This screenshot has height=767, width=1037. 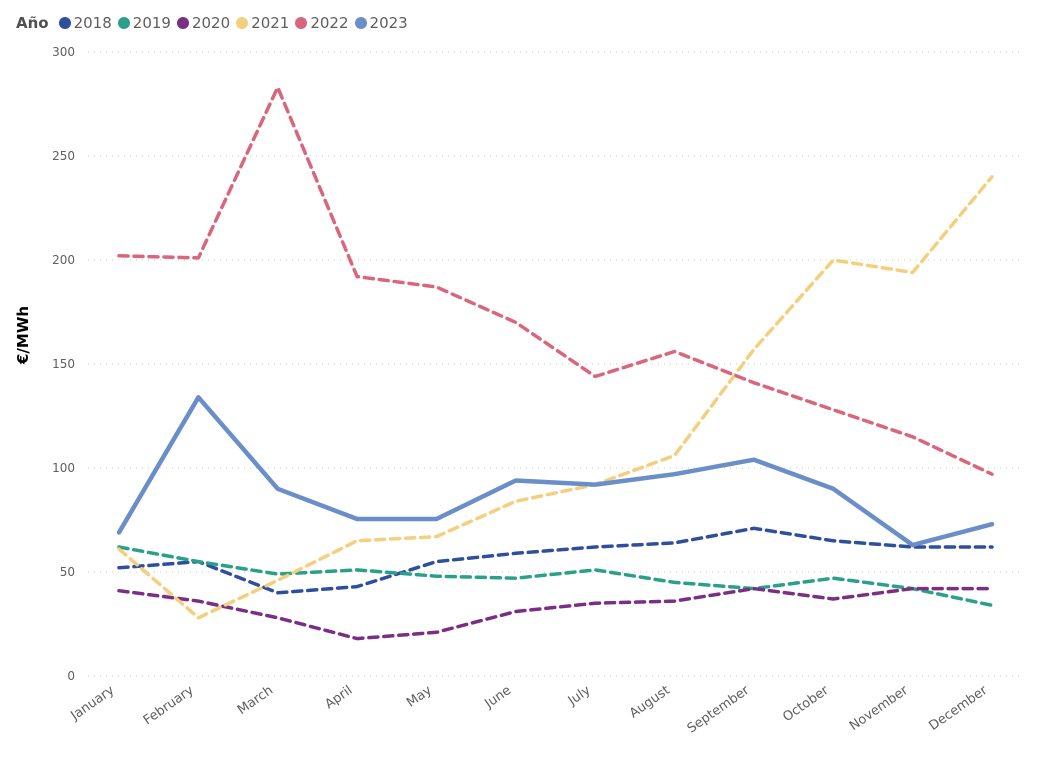 What do you see at coordinates (92, 703) in the screenshot?
I see `x-tick-label: January` at bounding box center [92, 703].